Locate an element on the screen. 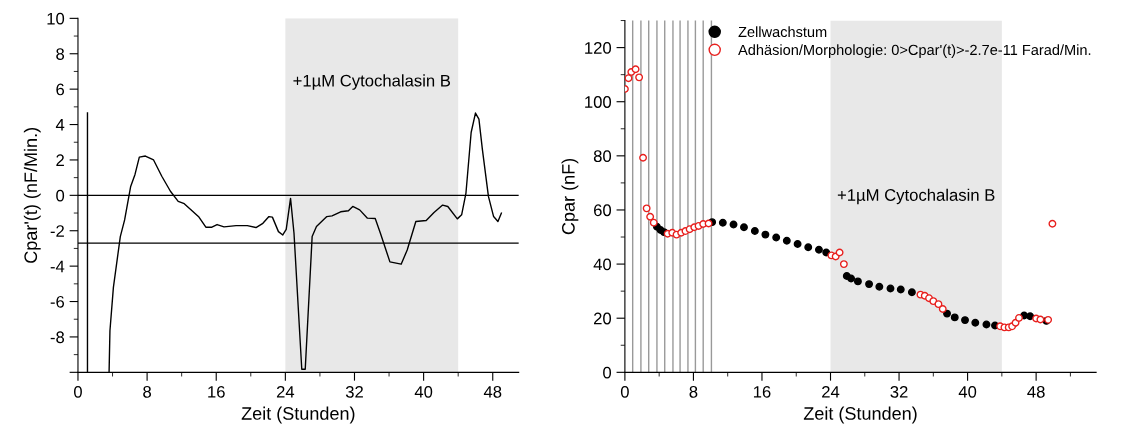  y-tick-label: 4 is located at coordinates (60, 125).